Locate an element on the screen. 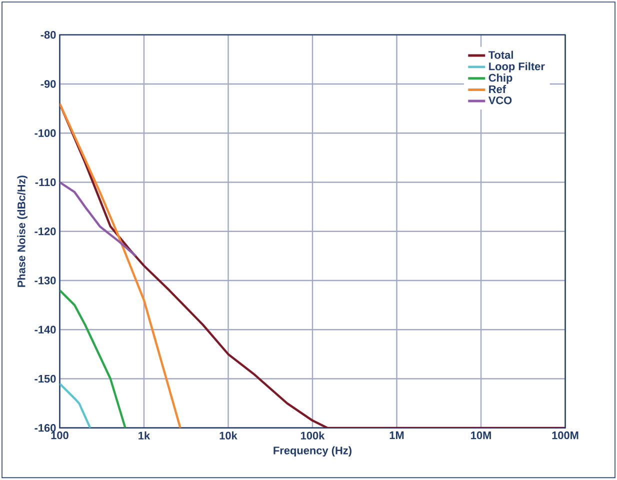 The width and height of the screenshot is (617, 480). x-tick-label: 10M is located at coordinates (481, 436).